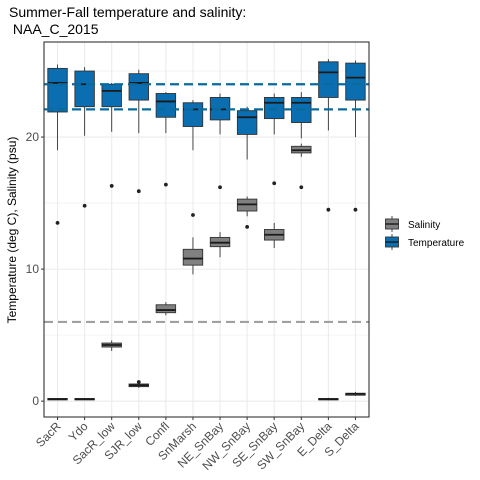 The width and height of the screenshot is (480, 480). I want to click on legend-label: Salinity, so click(424, 225).